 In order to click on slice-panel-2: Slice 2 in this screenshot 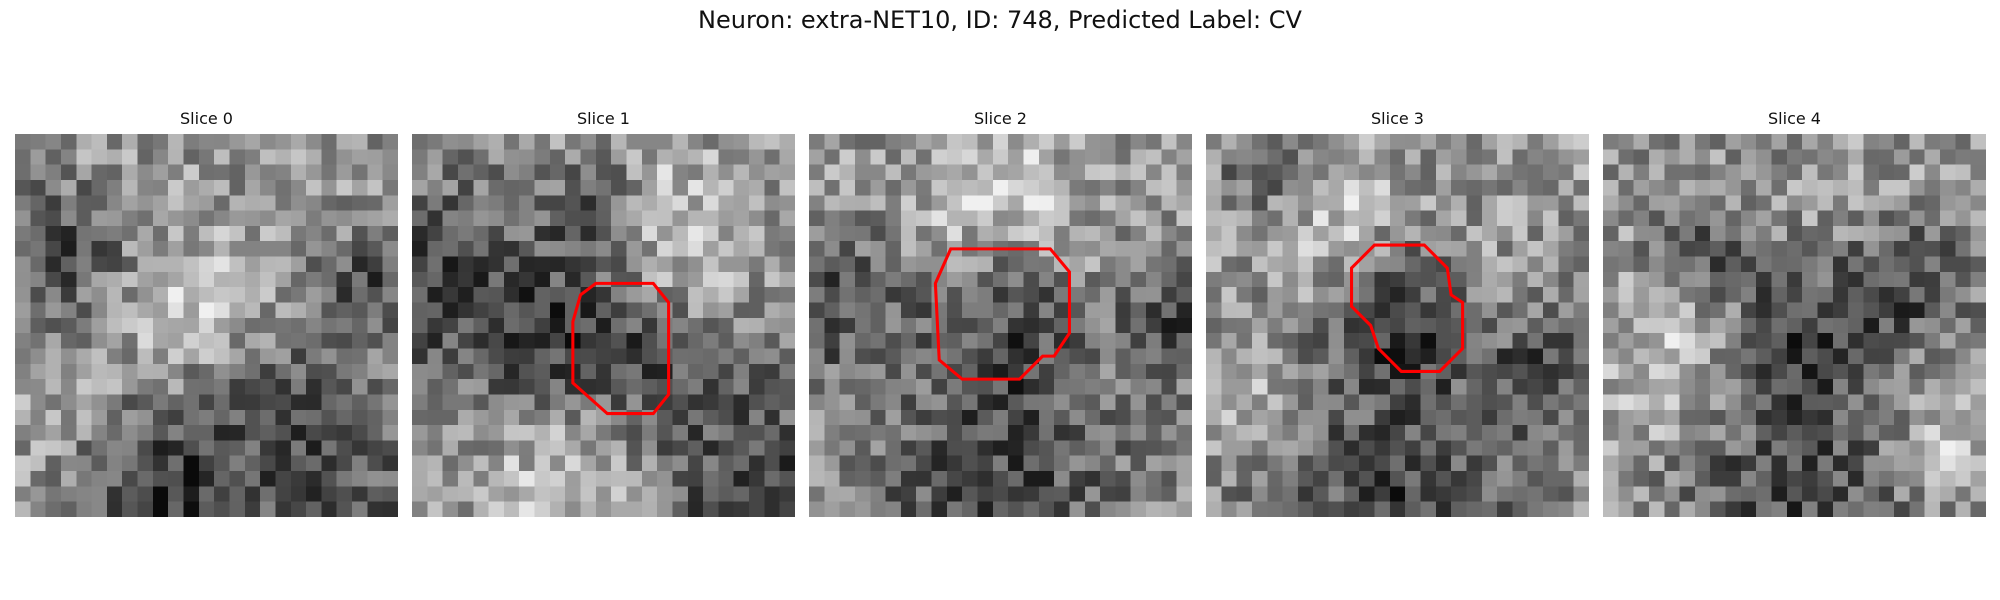, I will do `click(1000, 312)`.